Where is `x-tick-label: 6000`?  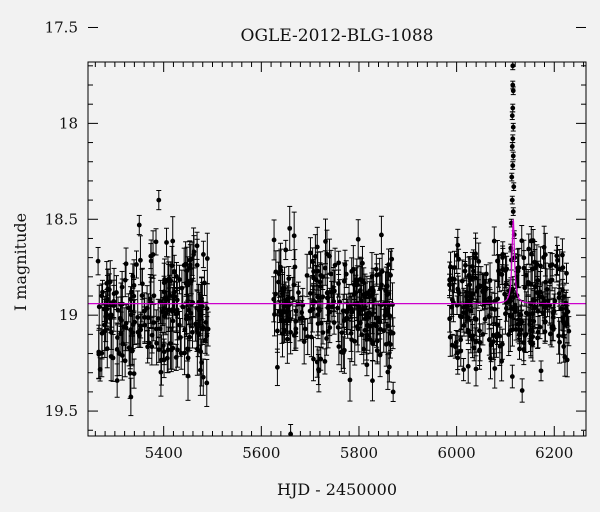
x-tick-label: 6000 is located at coordinates (457, 453).